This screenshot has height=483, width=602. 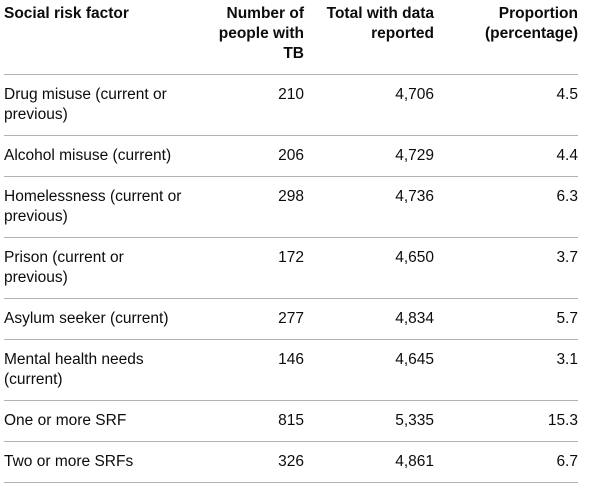 What do you see at coordinates (506, 156) in the screenshot?
I see `proportion-cell: 4.4` at bounding box center [506, 156].